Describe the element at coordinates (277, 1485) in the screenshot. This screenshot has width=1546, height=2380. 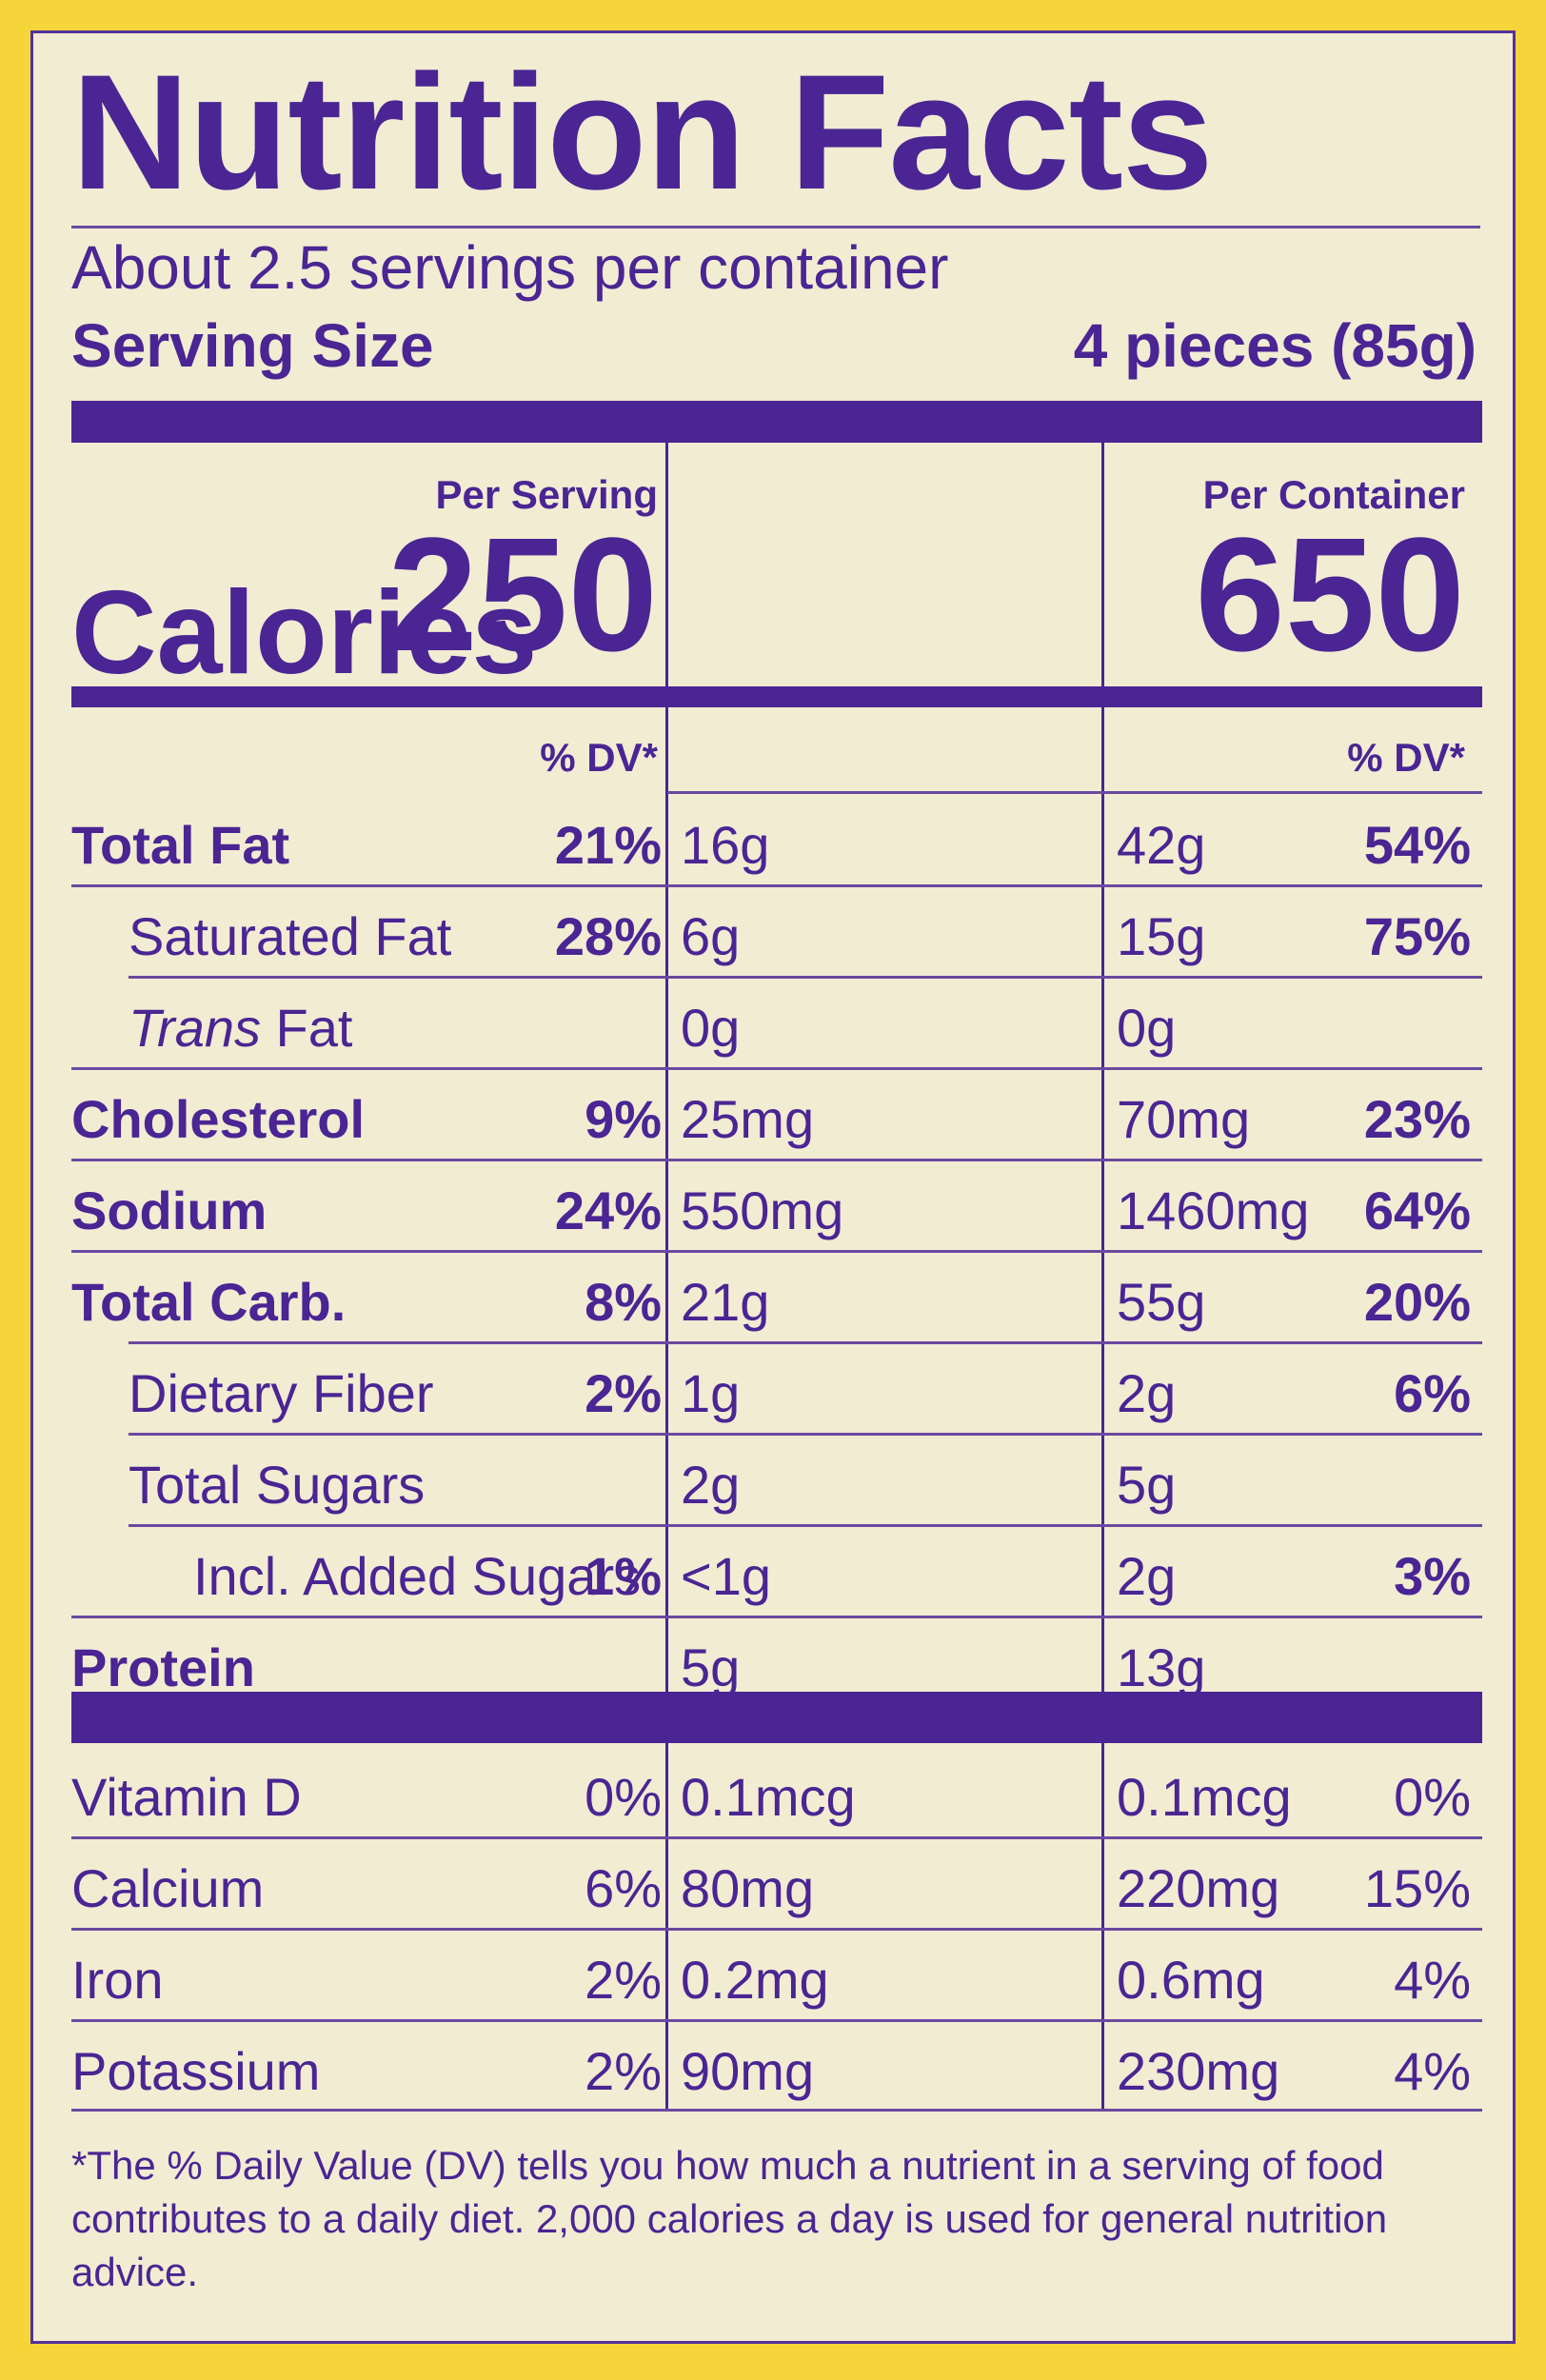
I see `nutrient-name: Total Sugars` at that location.